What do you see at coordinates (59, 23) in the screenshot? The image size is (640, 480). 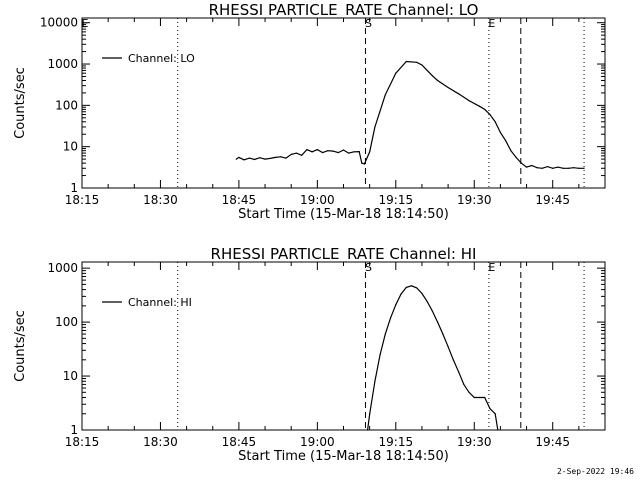 I see `y-tick-label: 10000` at bounding box center [59, 23].